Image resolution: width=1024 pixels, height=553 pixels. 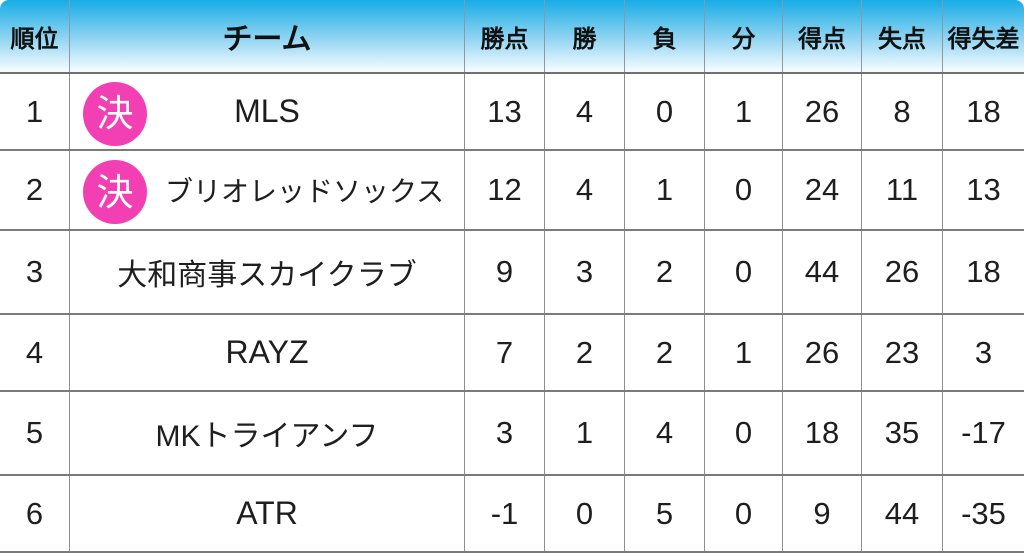 What do you see at coordinates (305, 191) in the screenshot?
I see `team-name: ブリオレッドソックス` at bounding box center [305, 191].